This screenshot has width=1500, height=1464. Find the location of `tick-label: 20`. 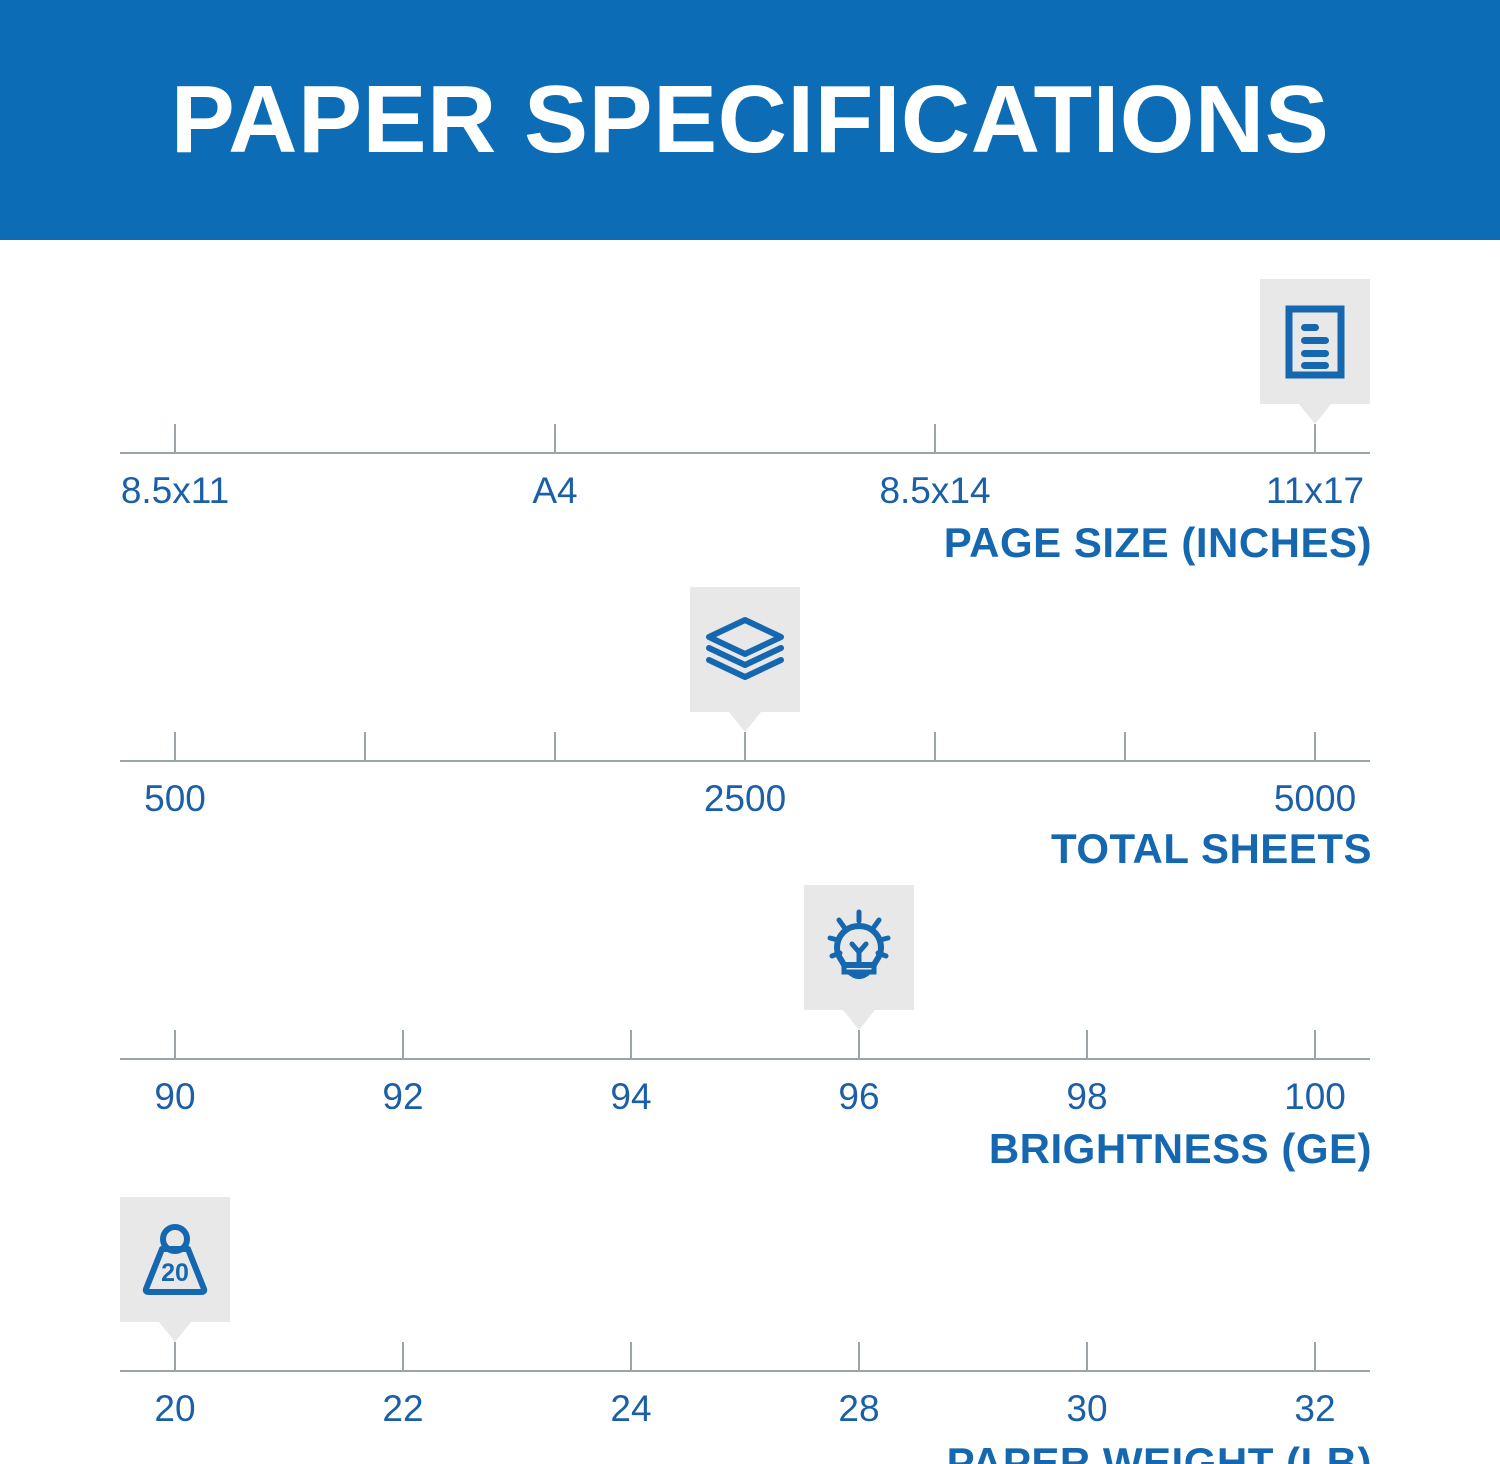

tick-label: 20 is located at coordinates (175, 1408).